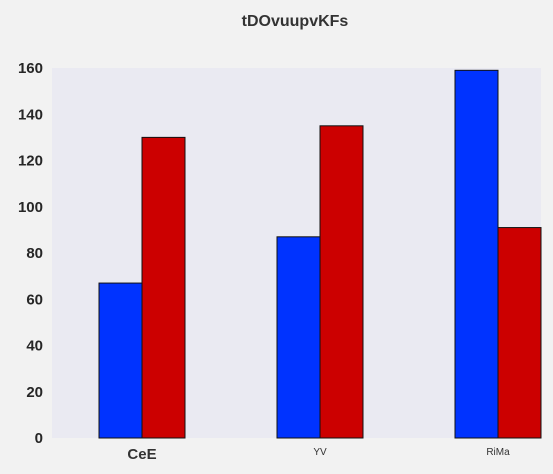 This screenshot has height=474, width=553. I want to click on x-tick-label-rima: RiMa, so click(498, 452).